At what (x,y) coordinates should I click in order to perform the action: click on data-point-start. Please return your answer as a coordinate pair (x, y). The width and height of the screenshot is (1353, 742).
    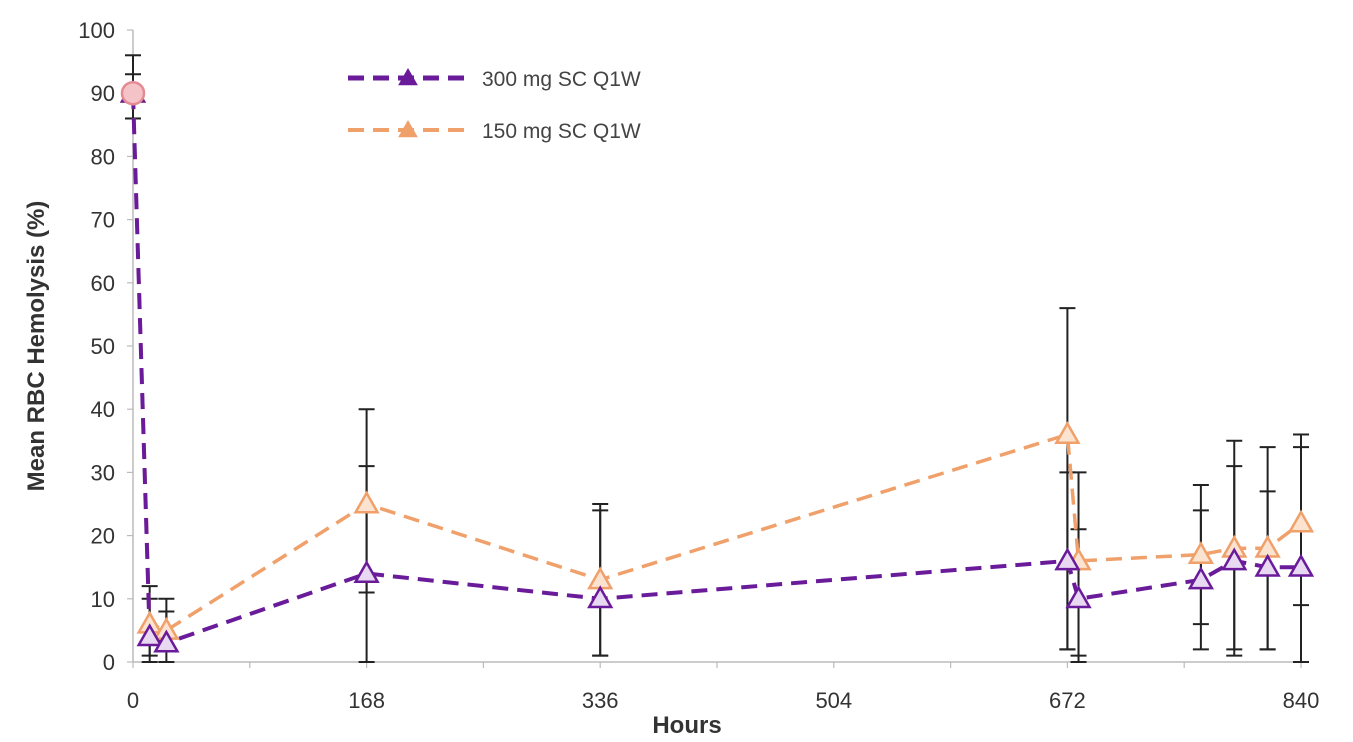
    Looking at the image, I should click on (133, 93).